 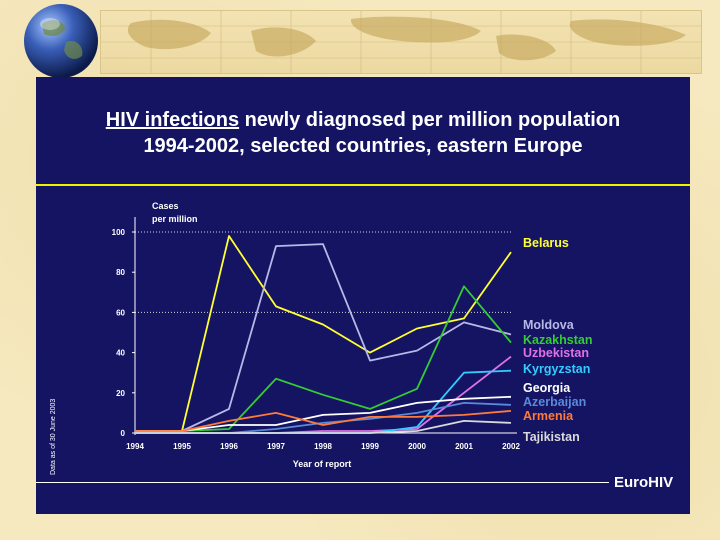 I want to click on series-line-tajikistan, so click(x=323, y=426).